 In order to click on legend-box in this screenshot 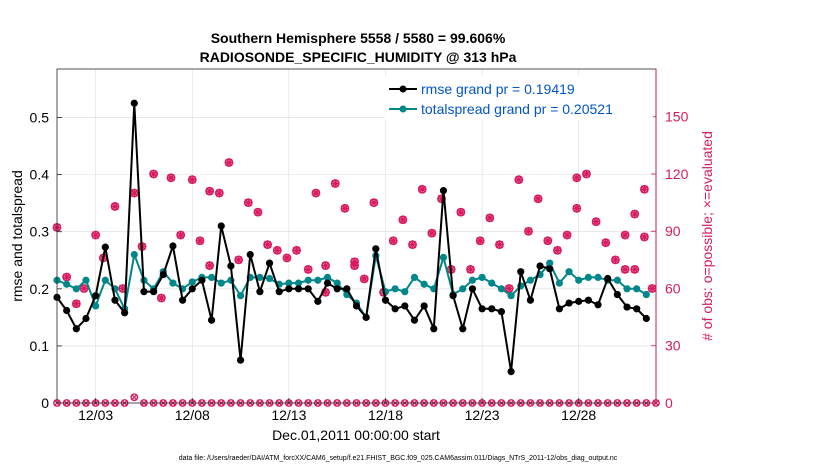, I will do `click(519, 98)`.